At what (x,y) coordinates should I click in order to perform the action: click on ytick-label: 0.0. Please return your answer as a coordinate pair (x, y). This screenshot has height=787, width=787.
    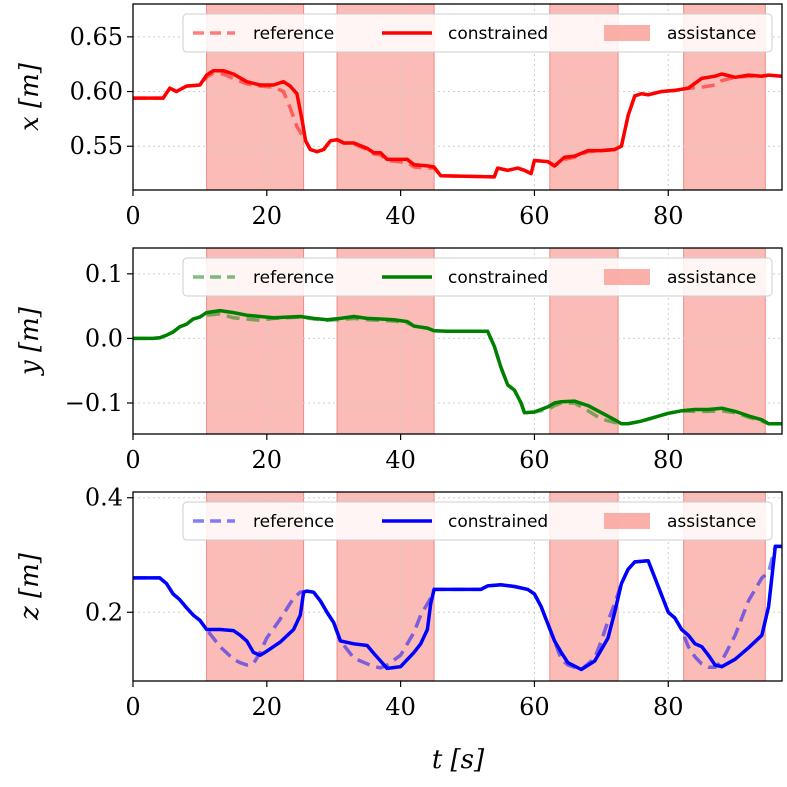
    Looking at the image, I should click on (104, 338).